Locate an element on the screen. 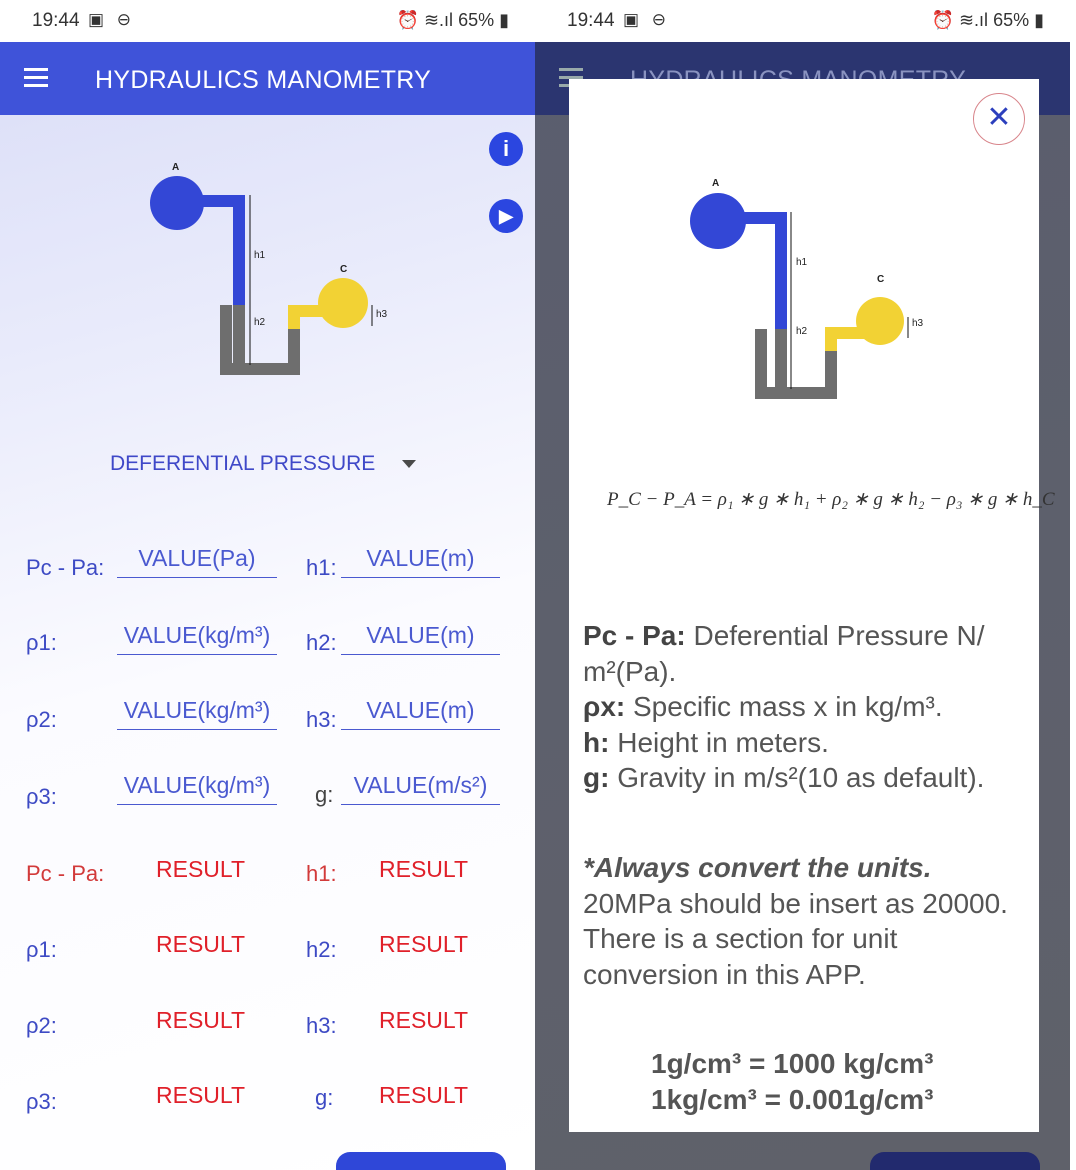 This screenshot has width=1076, height=1170. h2-label: h2 is located at coordinates (260, 322).